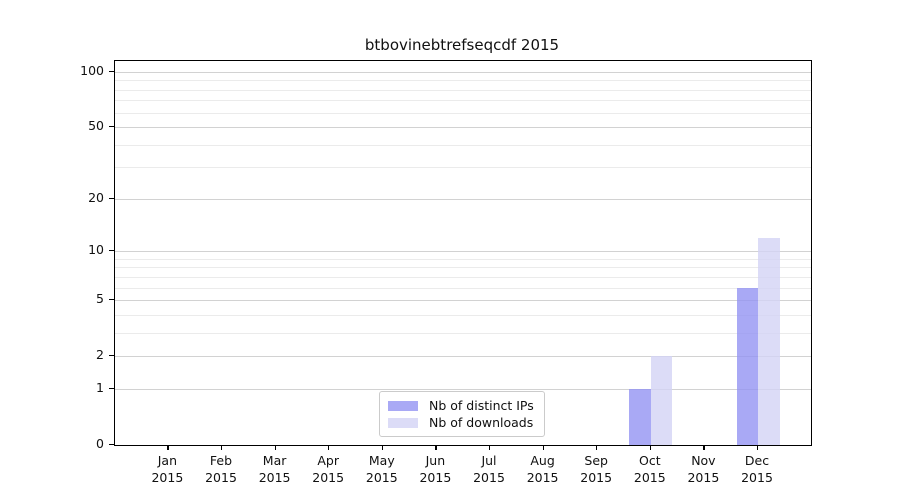  I want to click on y-tick-label: 50, so click(96, 126).